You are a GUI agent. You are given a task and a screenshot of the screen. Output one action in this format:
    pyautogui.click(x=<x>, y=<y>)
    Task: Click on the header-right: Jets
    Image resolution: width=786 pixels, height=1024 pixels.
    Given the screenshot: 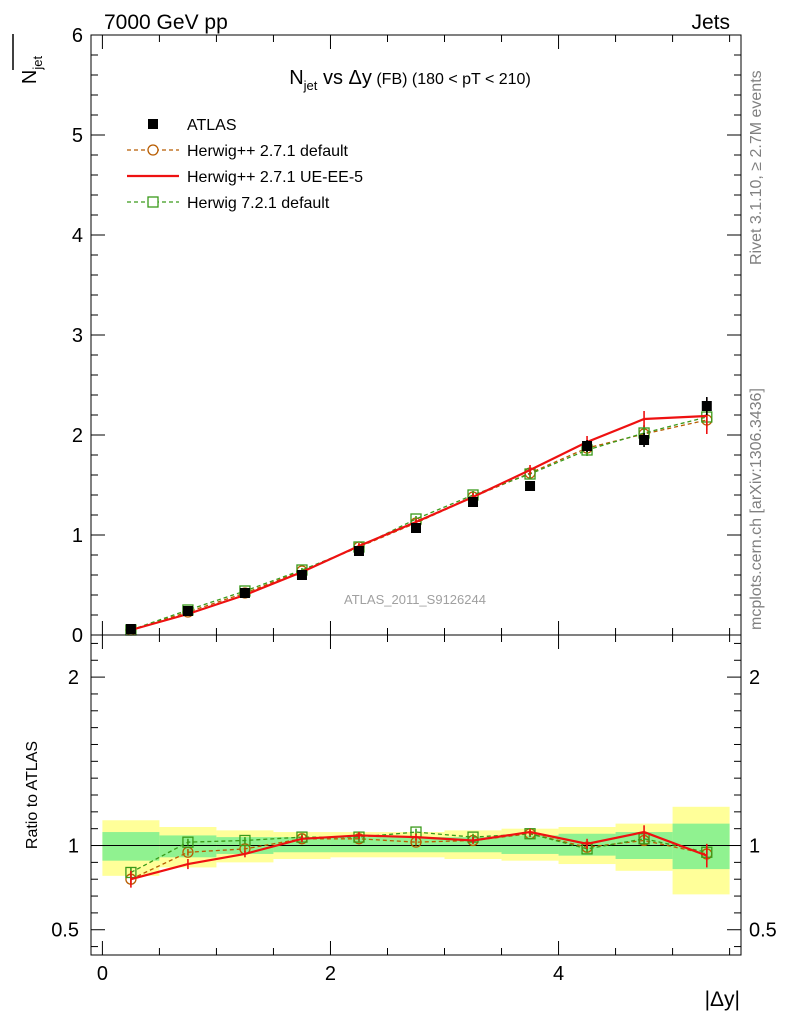 What is the action you would take?
    pyautogui.click(x=710, y=22)
    